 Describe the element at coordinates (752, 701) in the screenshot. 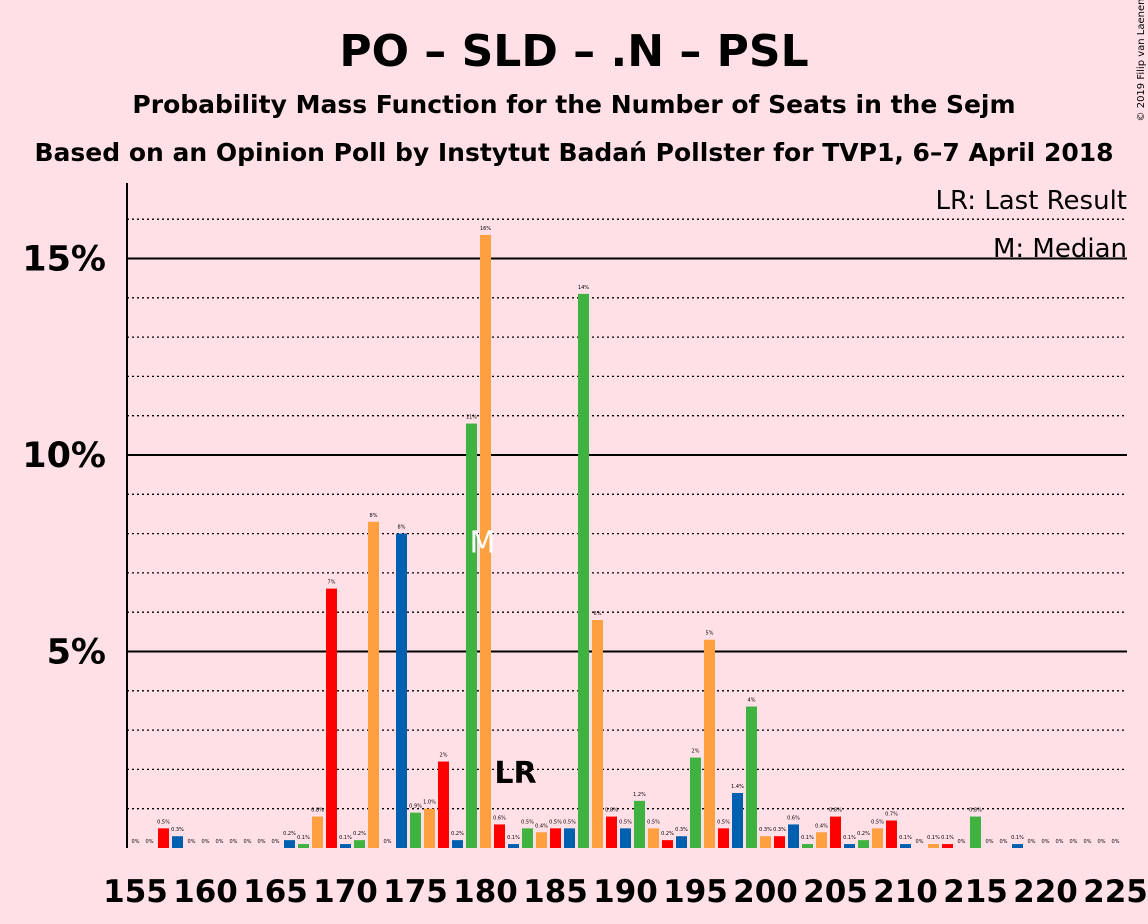

I see `bar-value-label: 4%` at that location.